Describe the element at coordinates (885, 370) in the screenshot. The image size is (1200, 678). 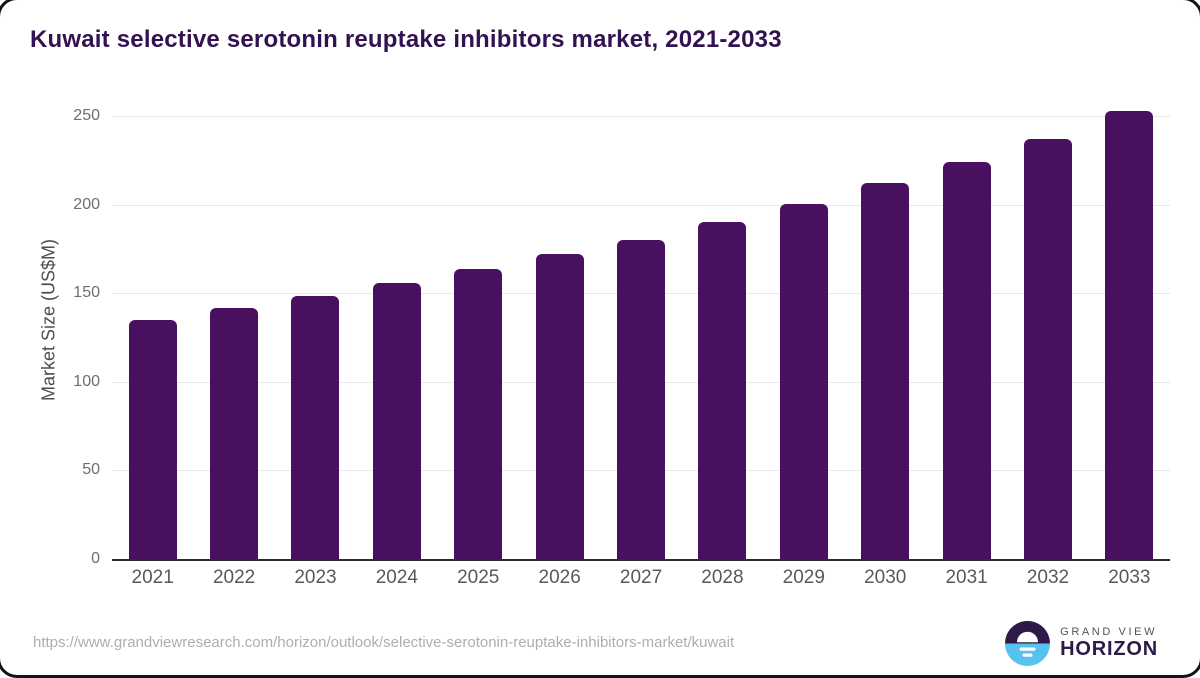
I see `bar-2030` at that location.